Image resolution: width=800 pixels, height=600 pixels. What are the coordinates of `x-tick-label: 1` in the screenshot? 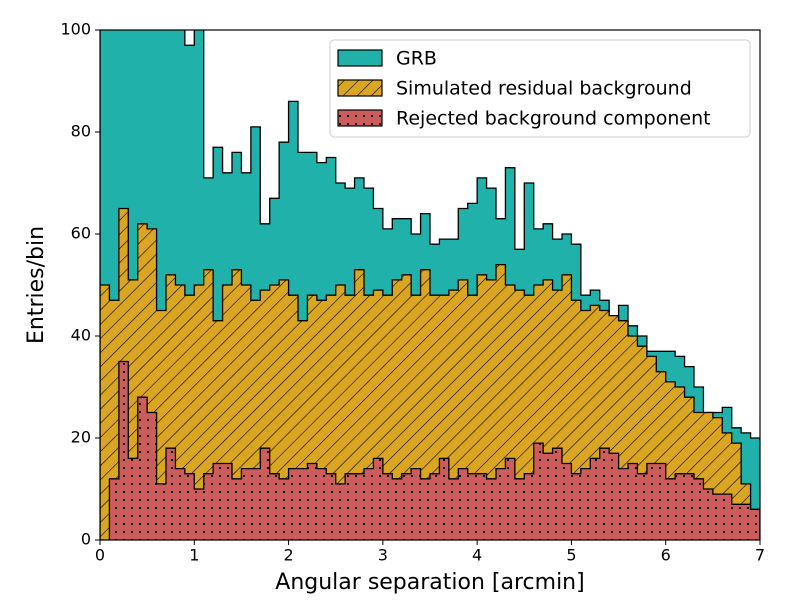 It's located at (194, 555).